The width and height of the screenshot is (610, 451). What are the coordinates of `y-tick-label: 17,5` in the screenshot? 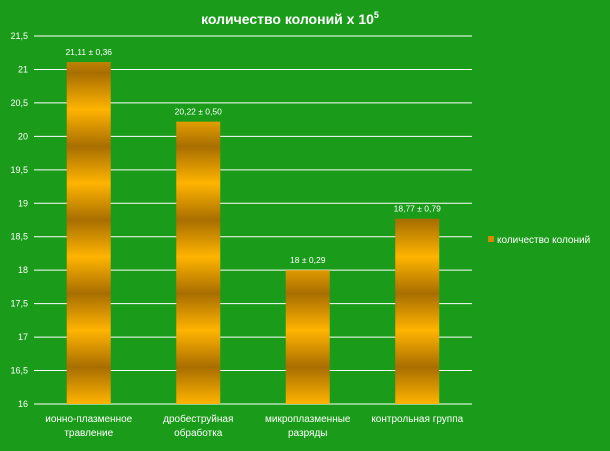 It's located at (19, 304).